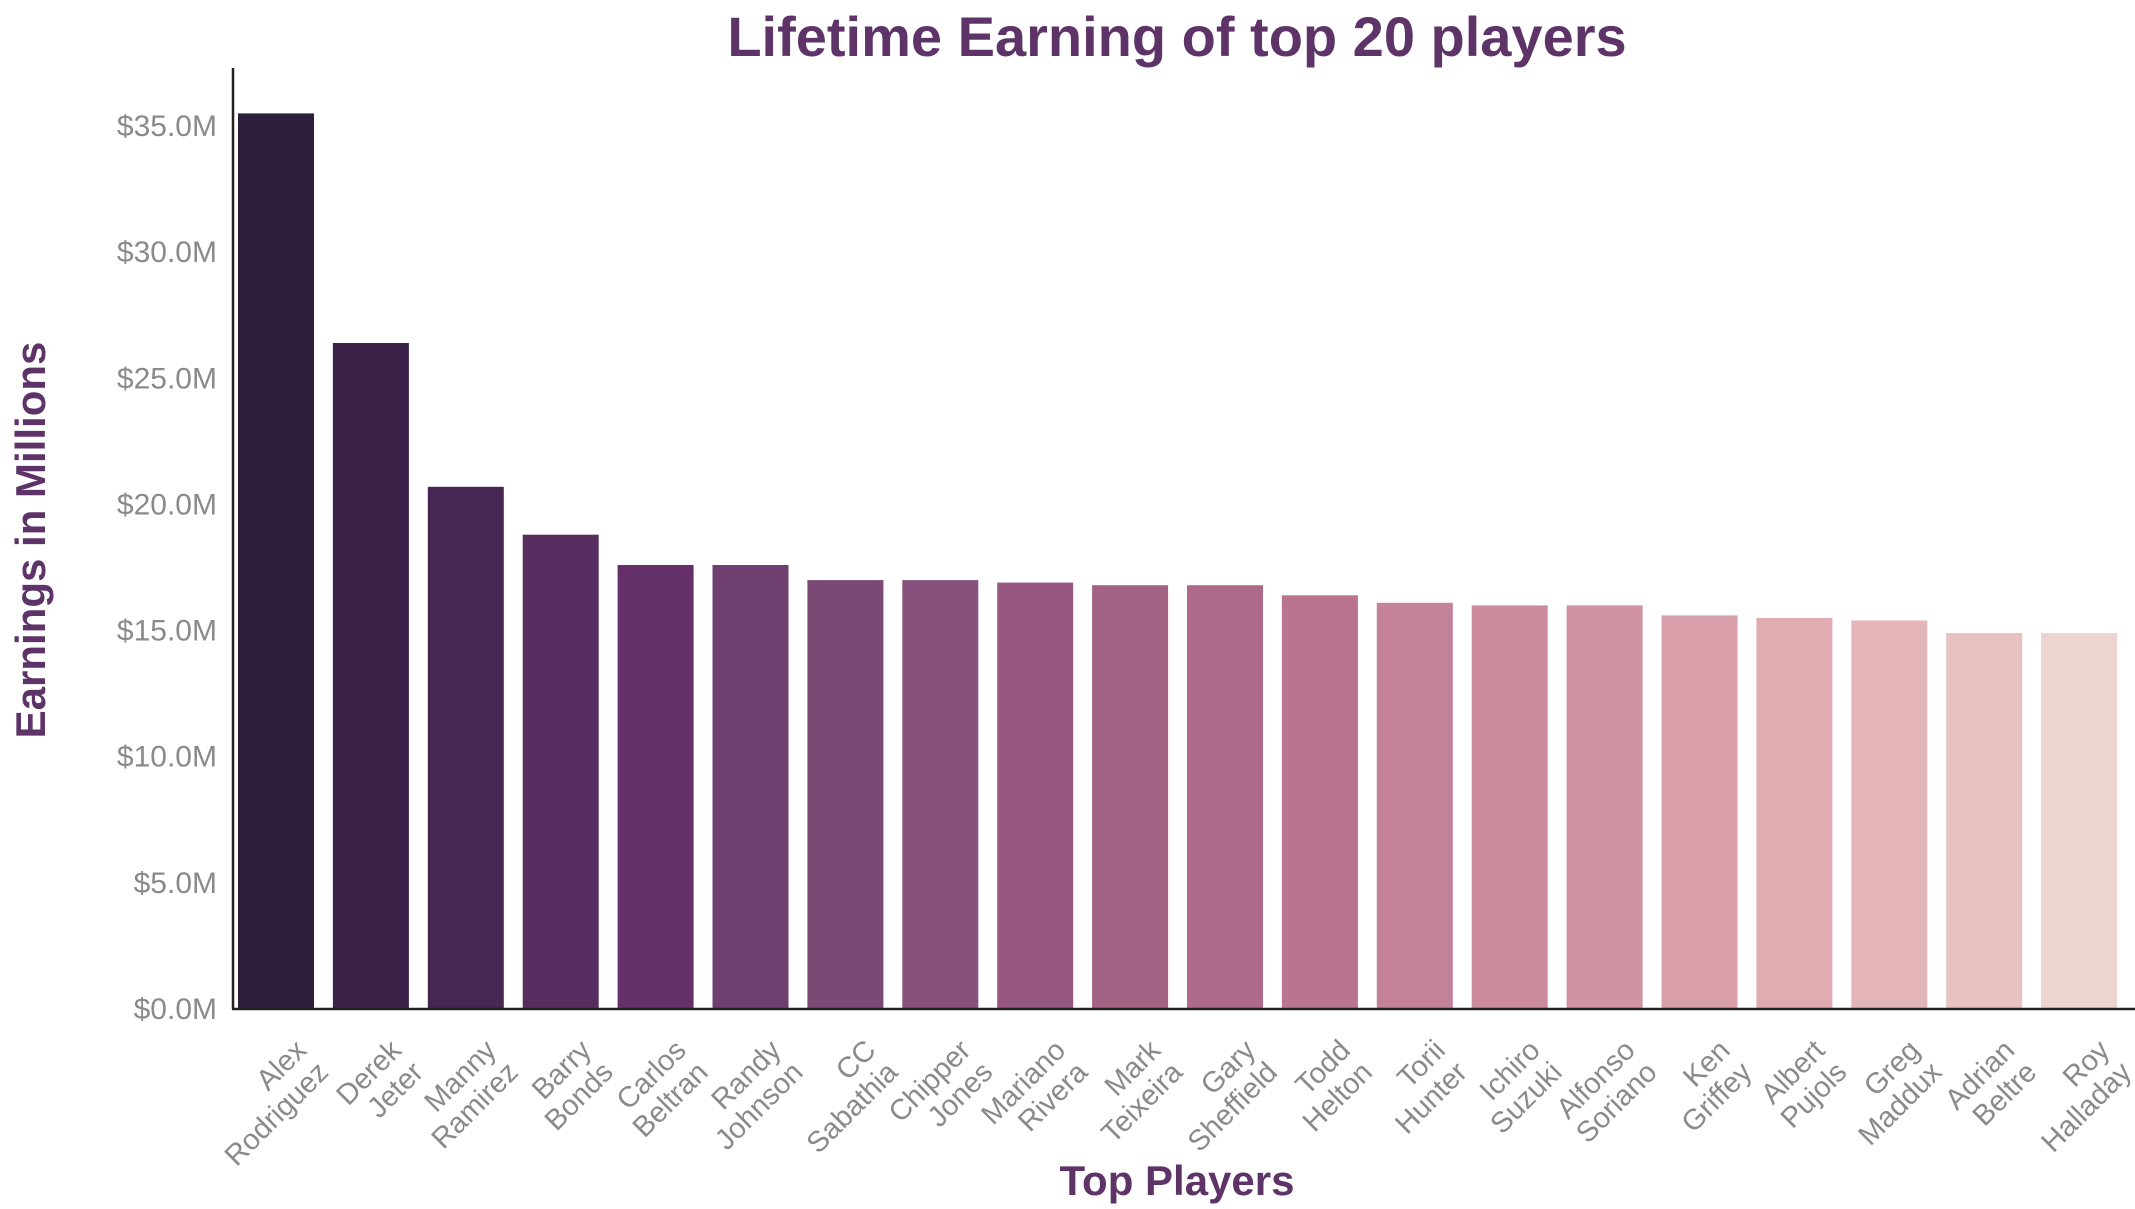 The width and height of the screenshot is (2135, 1209). Describe the element at coordinates (1706, 1086) in the screenshot. I see `x-tick-label: KenGriffey` at that location.